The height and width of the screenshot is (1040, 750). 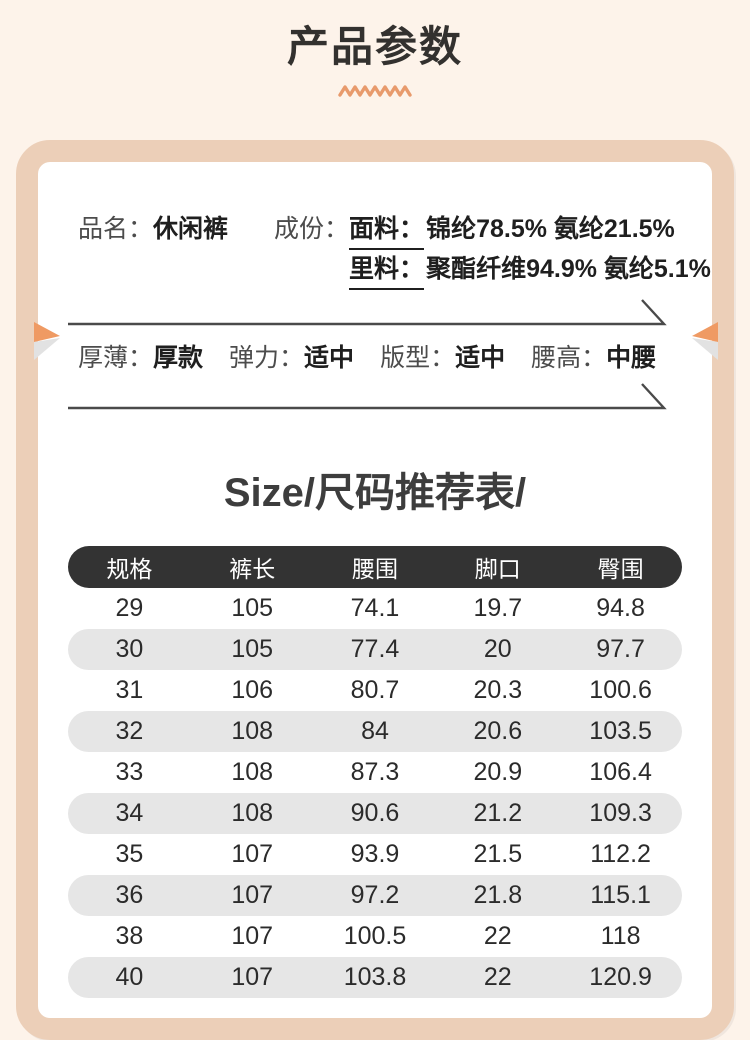 I want to click on attribute-fit-value: 适中, so click(x=480, y=358).